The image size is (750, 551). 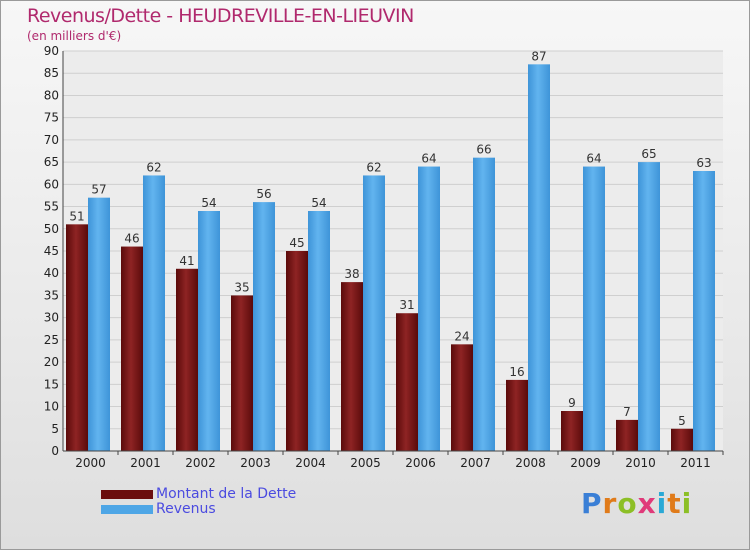 I want to click on y-tick-label: 70, so click(x=51, y=140).